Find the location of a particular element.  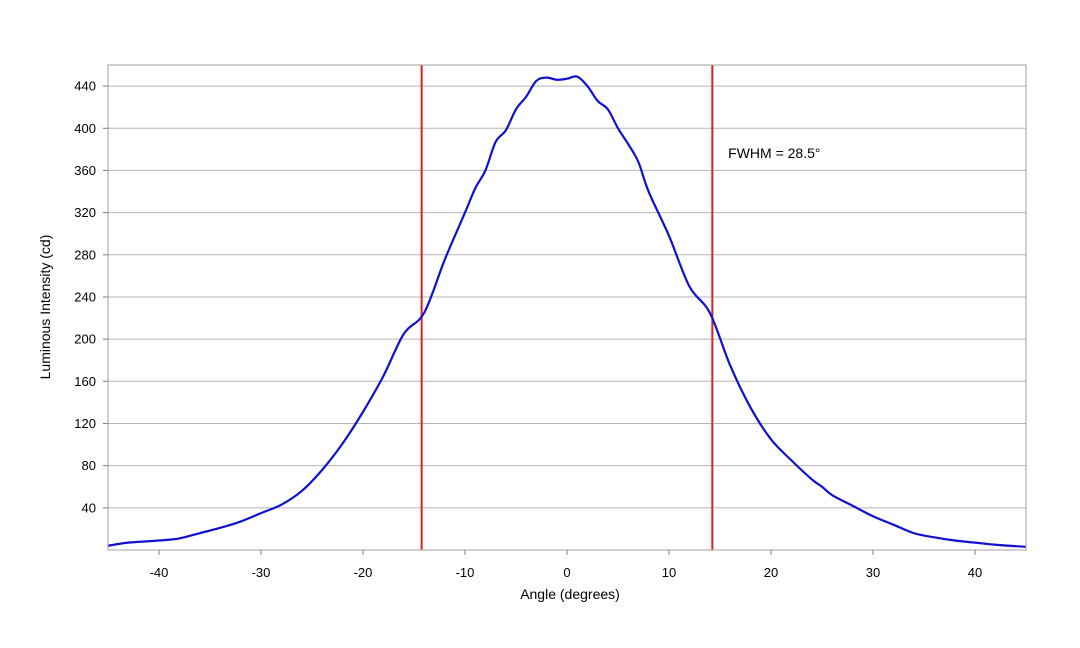

x-tick-label: 40 is located at coordinates (975, 572).